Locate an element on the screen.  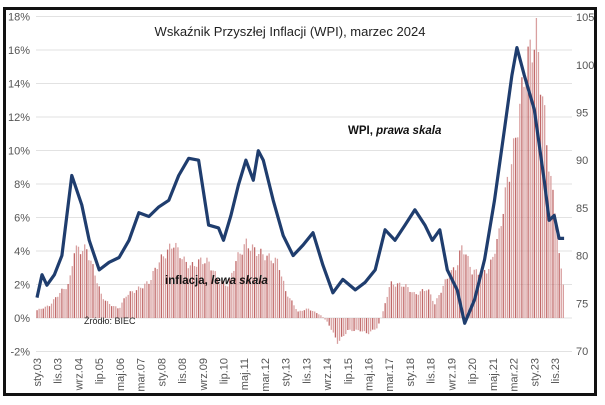
inflation-label-main: inflacja, is located at coordinates (186, 281).